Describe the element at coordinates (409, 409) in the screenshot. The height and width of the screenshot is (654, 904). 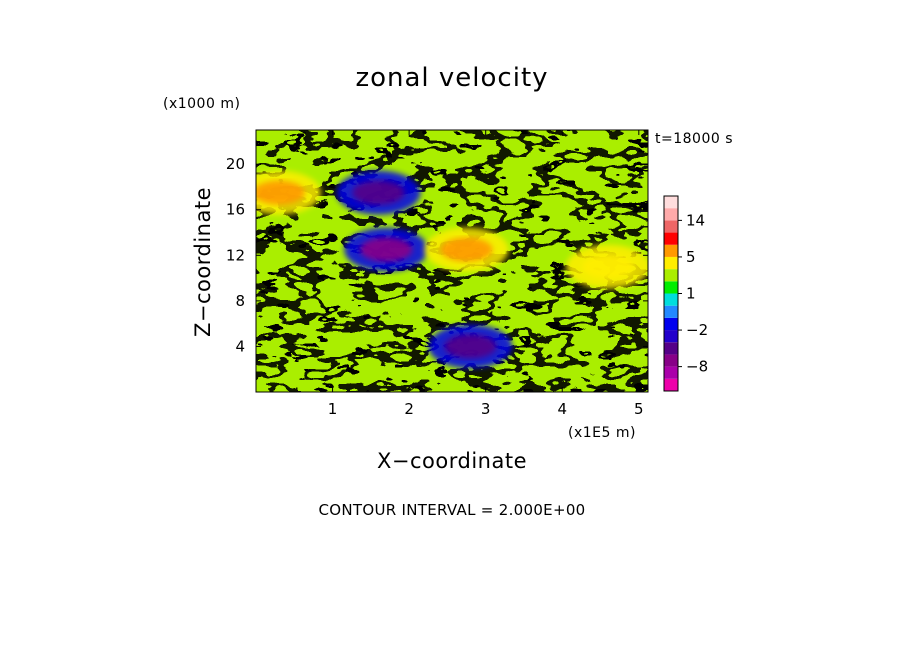
I see `x-tick-label: 2` at that location.